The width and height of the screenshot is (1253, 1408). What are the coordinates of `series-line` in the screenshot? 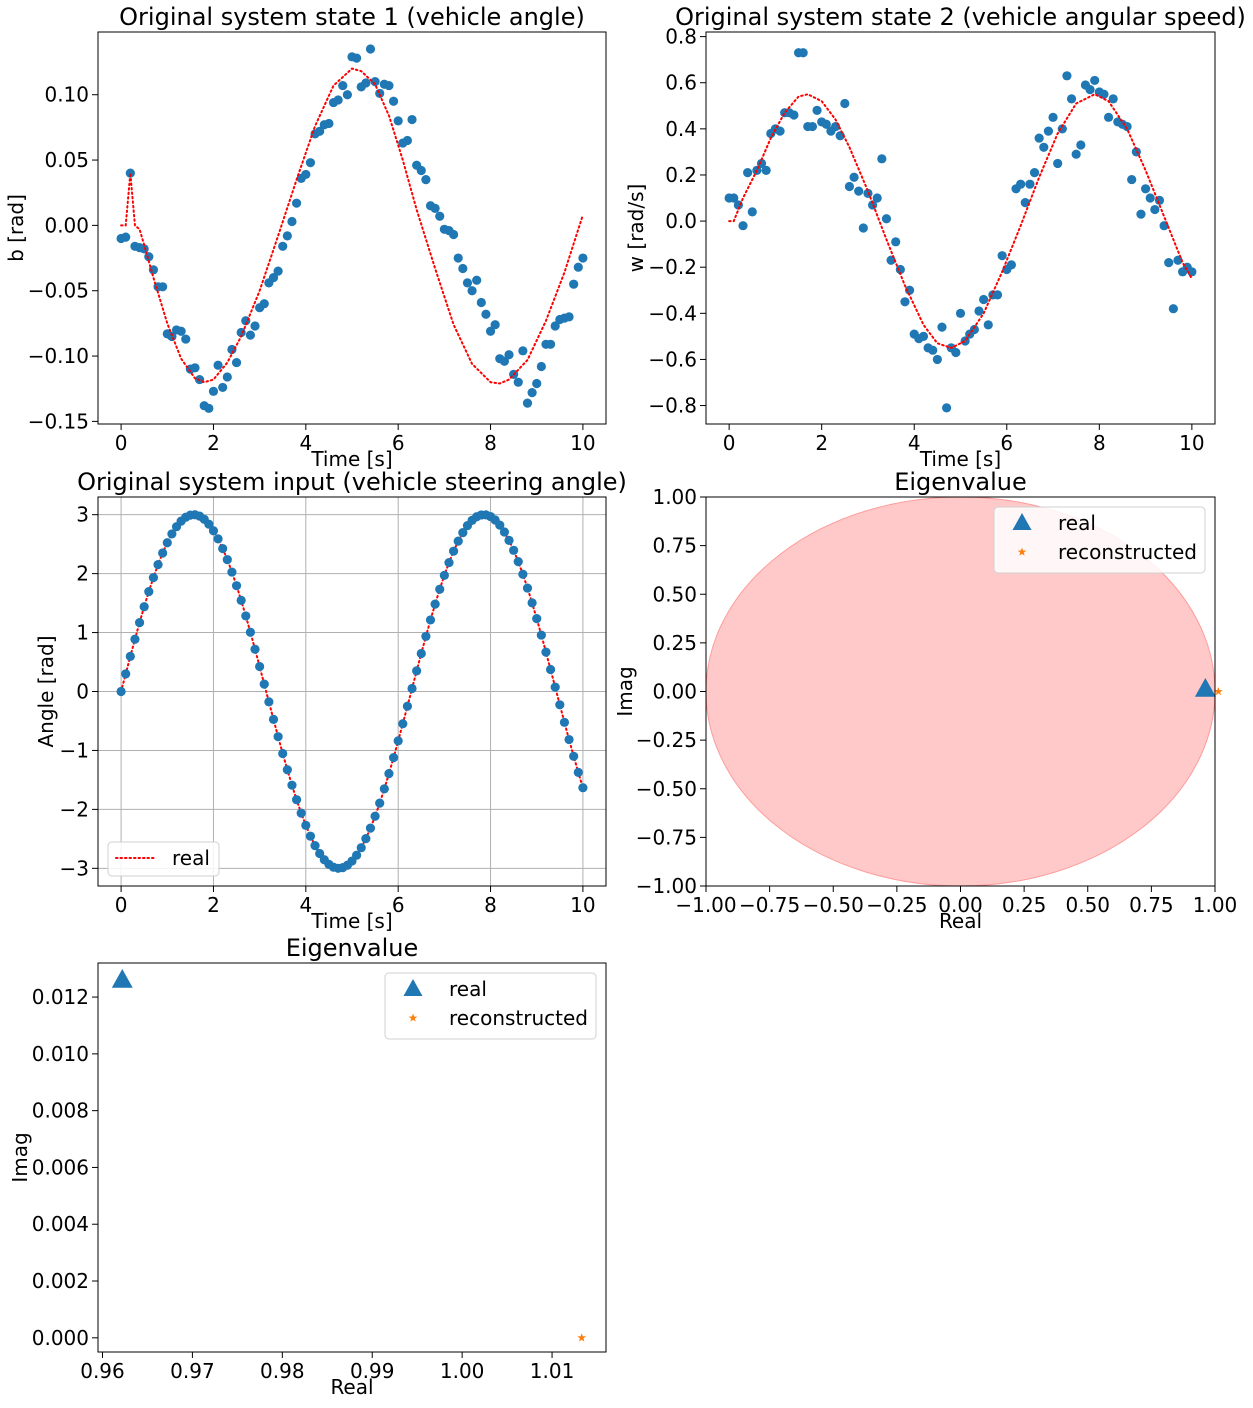 It's located at (352, 226).